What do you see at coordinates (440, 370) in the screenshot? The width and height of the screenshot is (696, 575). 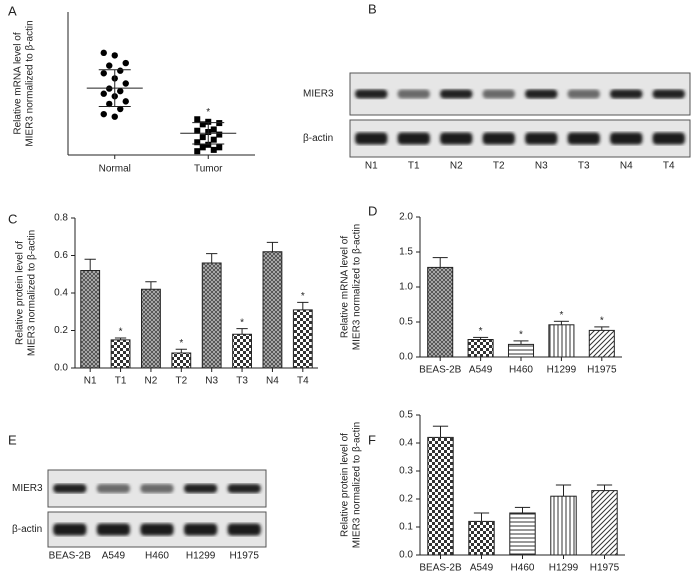 I see `x-tick-label: BEAS-2B` at bounding box center [440, 370].